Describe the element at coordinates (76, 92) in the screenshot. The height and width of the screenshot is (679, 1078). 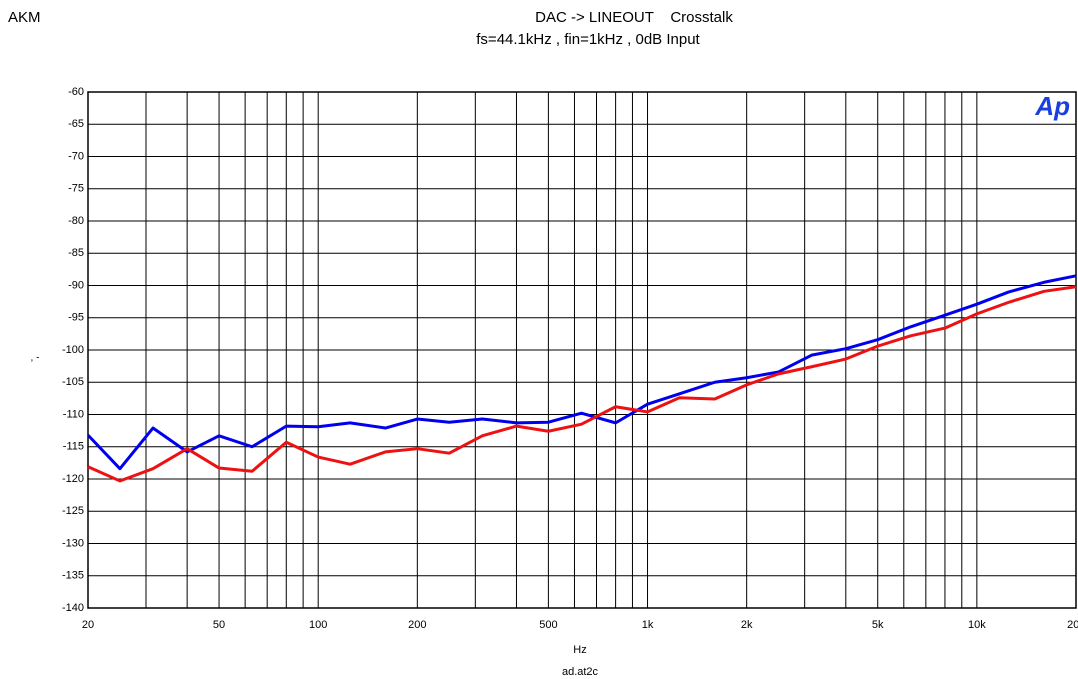
I see `y-tick-label: -60` at that location.